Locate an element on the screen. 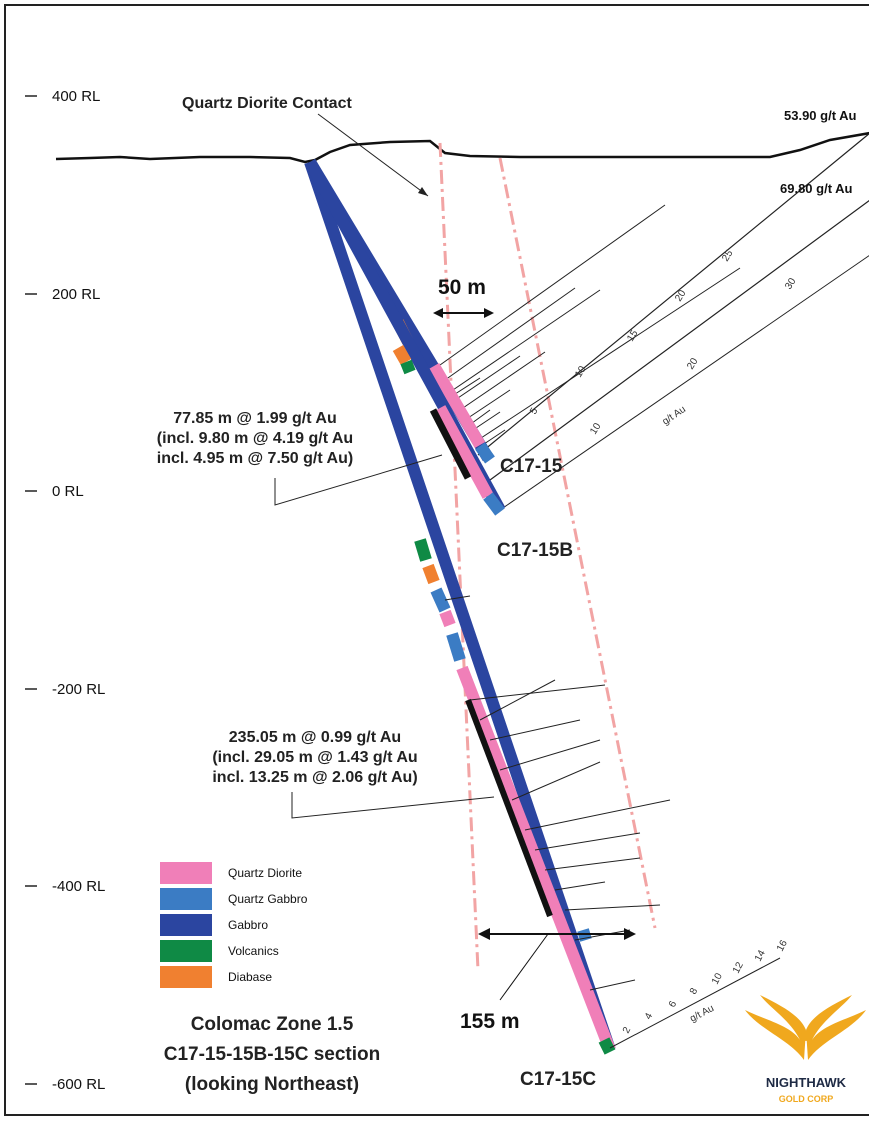  grade-spikes-upper is located at coordinates (552, 326).